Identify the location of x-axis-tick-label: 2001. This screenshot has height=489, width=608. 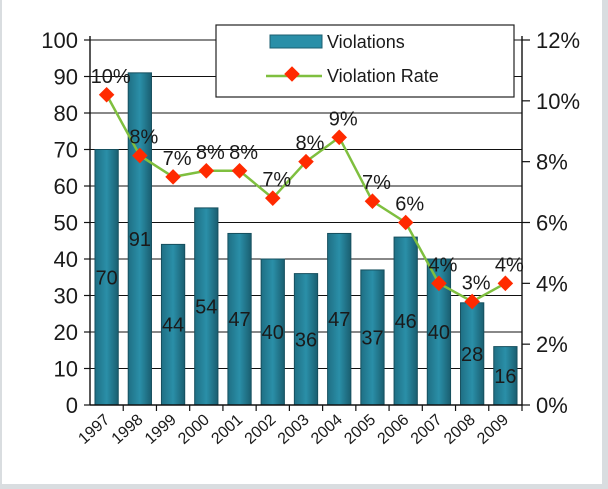
(227, 429).